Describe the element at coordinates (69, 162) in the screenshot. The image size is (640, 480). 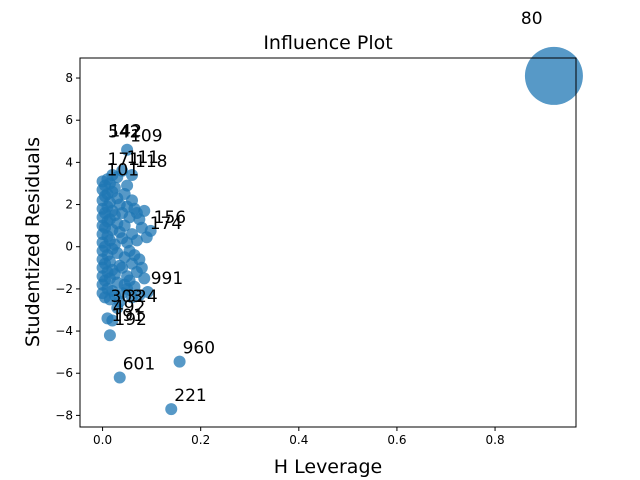
I see `y-tick-label: 4` at that location.